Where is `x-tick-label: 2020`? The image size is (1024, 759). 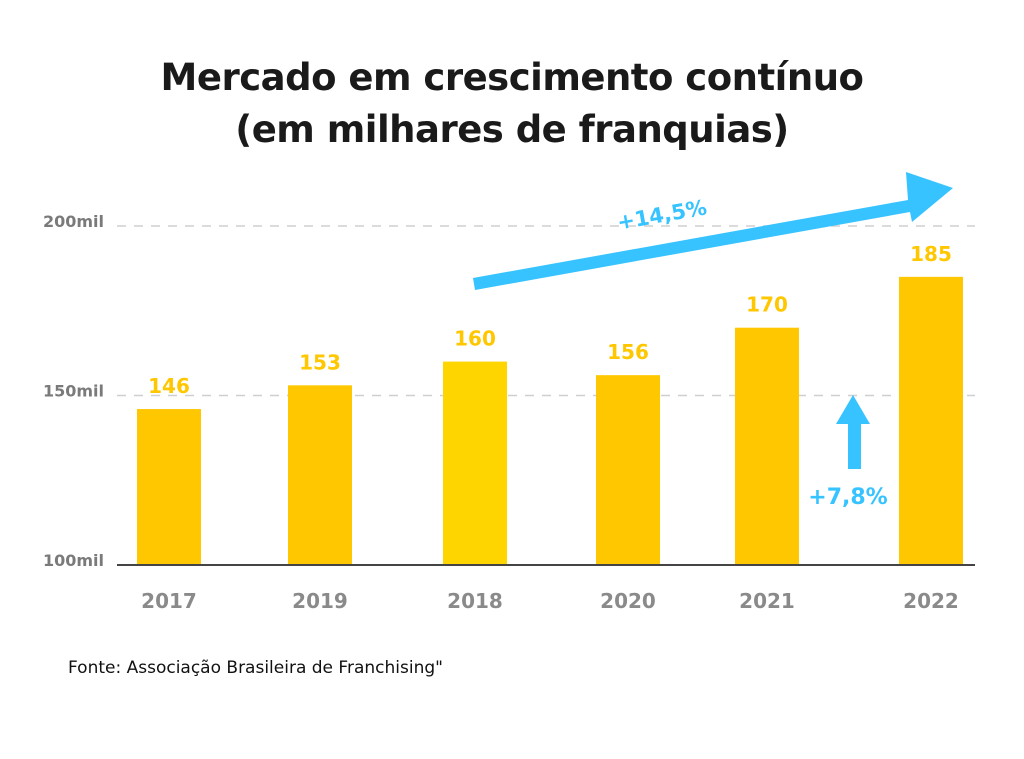 x-tick-label: 2020 is located at coordinates (628, 601).